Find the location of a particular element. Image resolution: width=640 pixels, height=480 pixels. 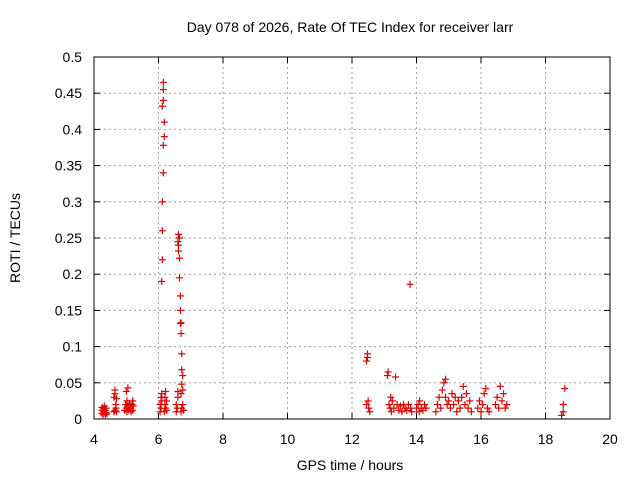

x-tick-label: 6 is located at coordinates (159, 439).